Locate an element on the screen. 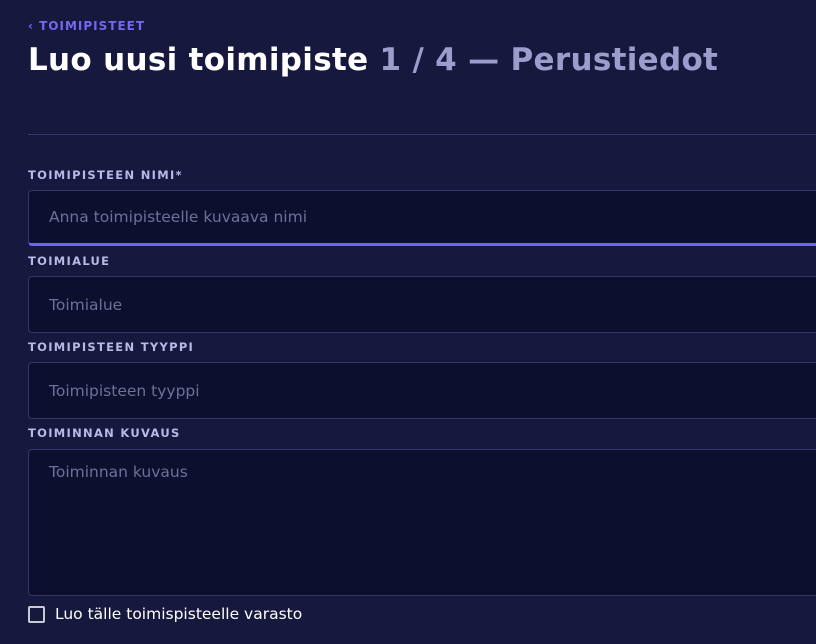 The width and height of the screenshot is (816, 644). create-warehouse-checkbox: Luo tälle toimispisteelle varasto is located at coordinates (165, 614).